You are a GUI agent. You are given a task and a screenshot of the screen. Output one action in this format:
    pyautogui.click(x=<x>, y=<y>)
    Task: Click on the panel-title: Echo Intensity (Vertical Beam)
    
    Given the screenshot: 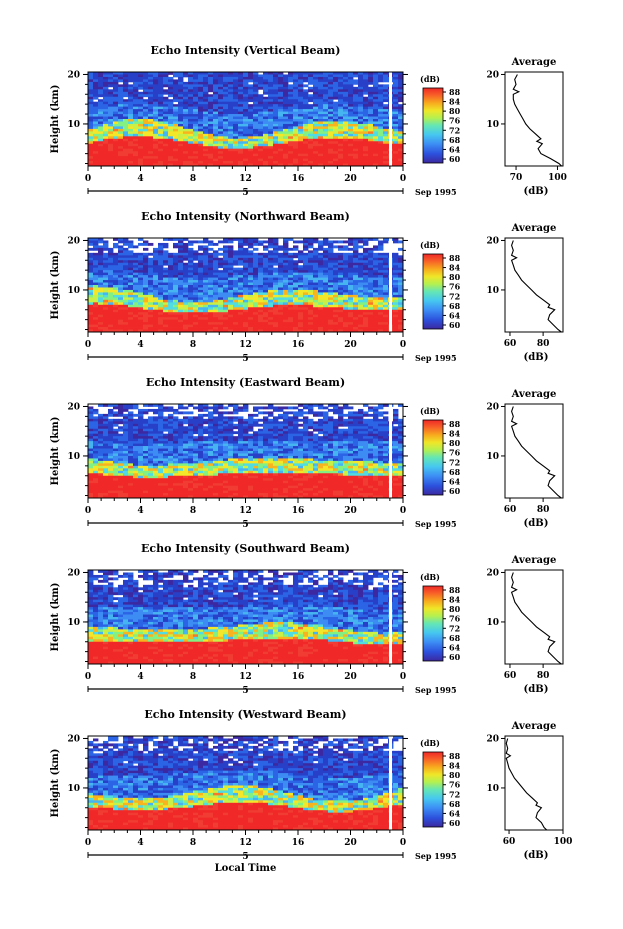 What is the action you would take?
    pyautogui.click(x=245, y=50)
    